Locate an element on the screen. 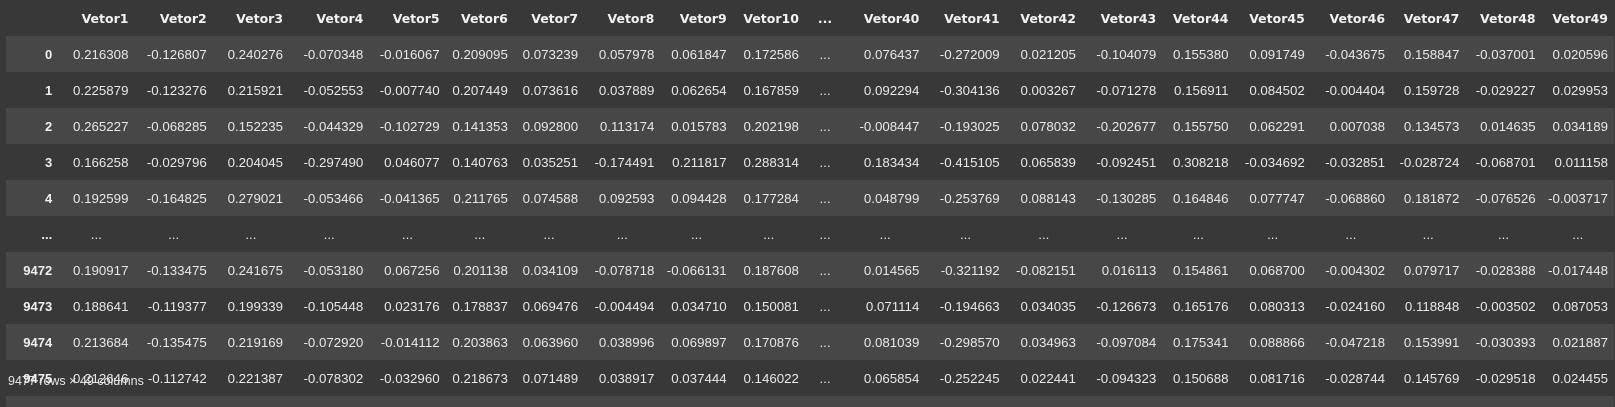 The height and width of the screenshot is (407, 1615). table-cell: -0.123276 is located at coordinates (176, 90).